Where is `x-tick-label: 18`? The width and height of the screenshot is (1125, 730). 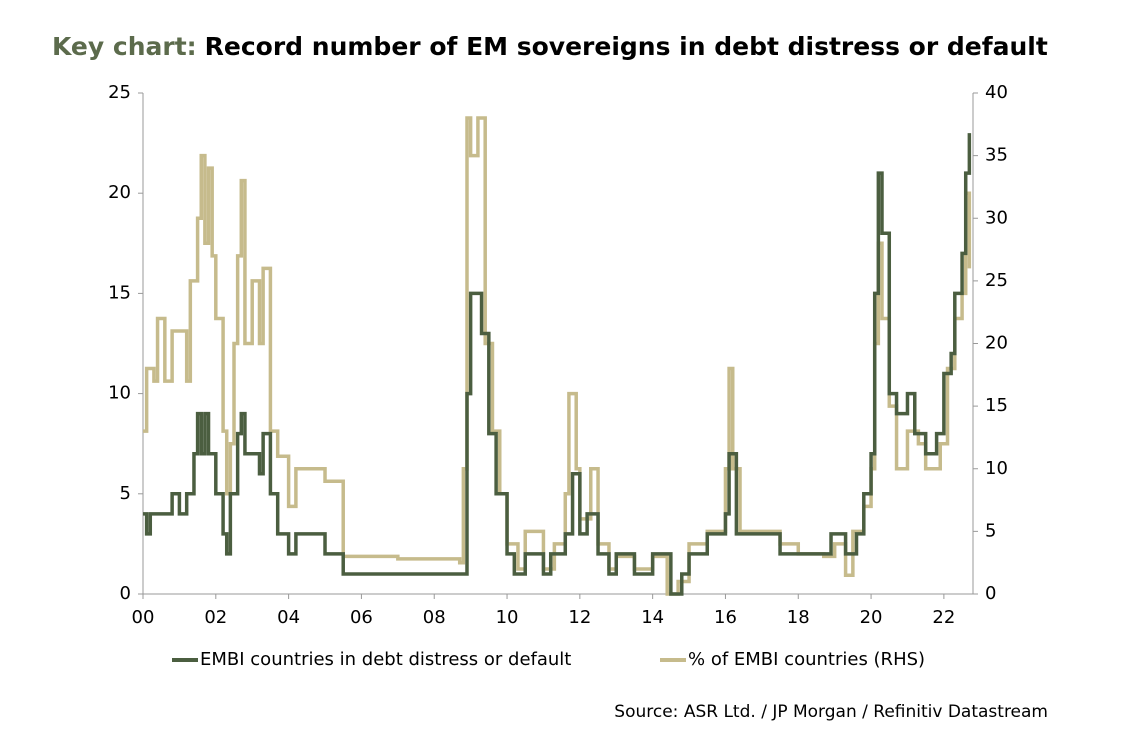
x-tick-label: 18 is located at coordinates (798, 617).